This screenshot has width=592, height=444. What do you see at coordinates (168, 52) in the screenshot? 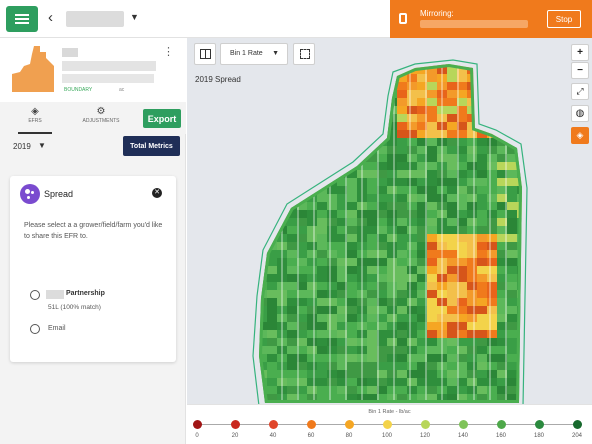
I see `more-options-icon: ⋮` at bounding box center [168, 52].